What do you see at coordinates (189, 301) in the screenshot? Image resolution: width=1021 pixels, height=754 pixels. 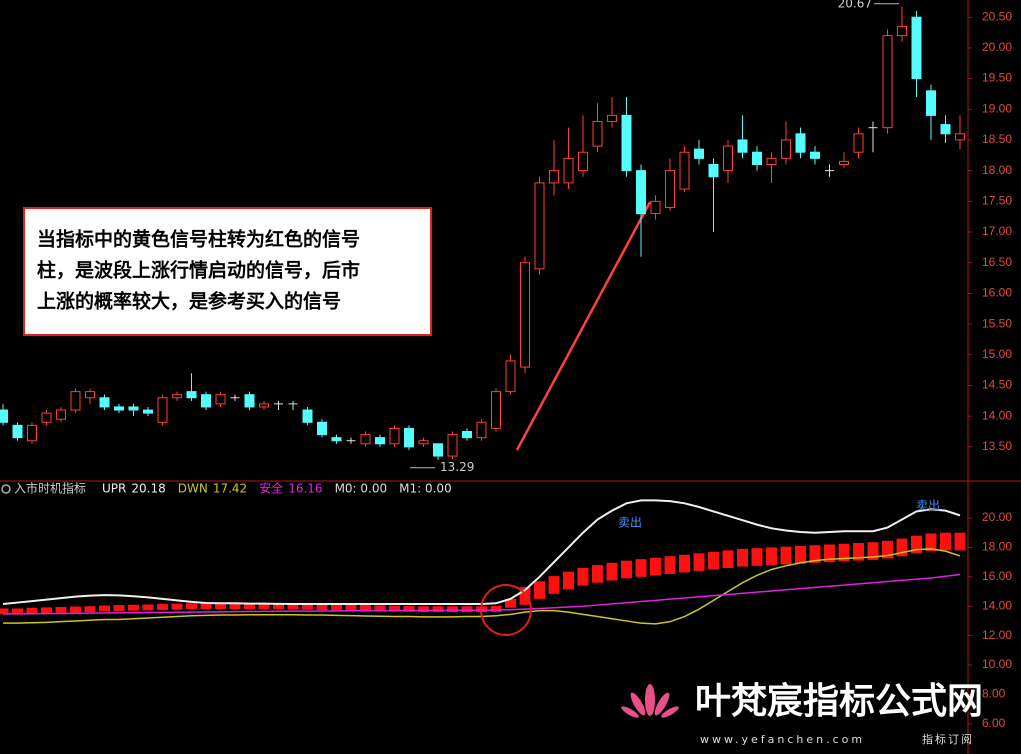 I see `note-line: 上涨的概率较大，是参考买入的信号` at bounding box center [189, 301].